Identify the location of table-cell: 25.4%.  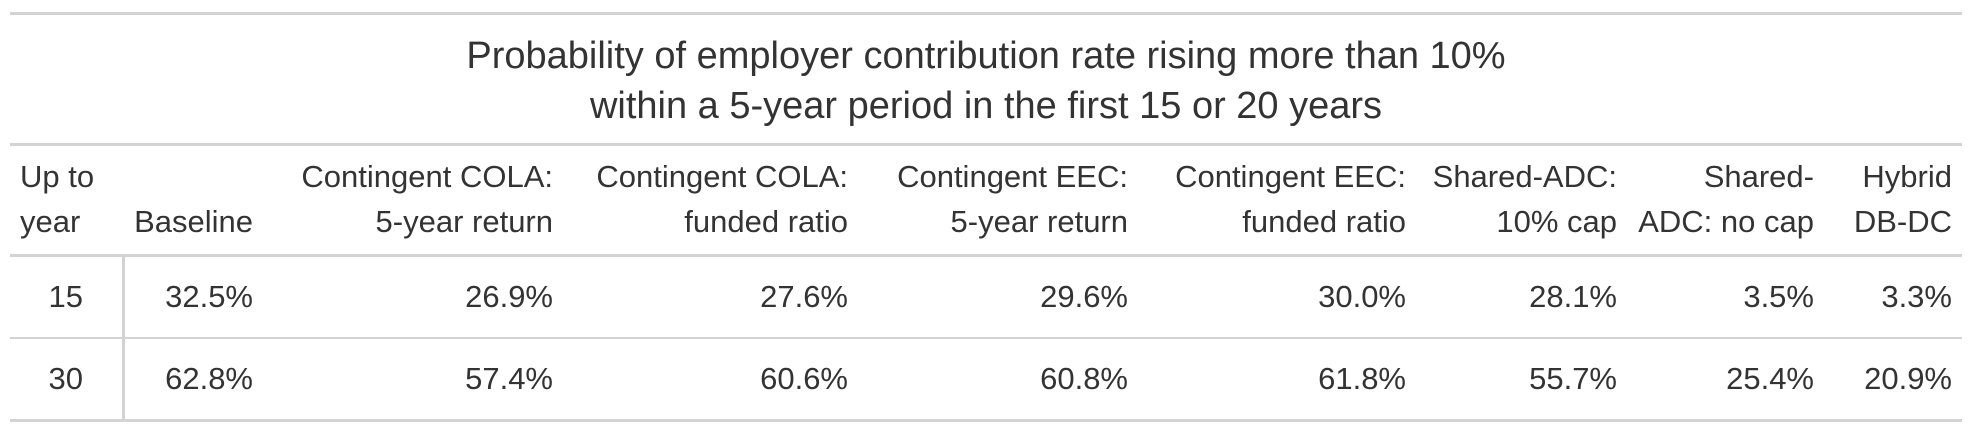
(1725, 380).